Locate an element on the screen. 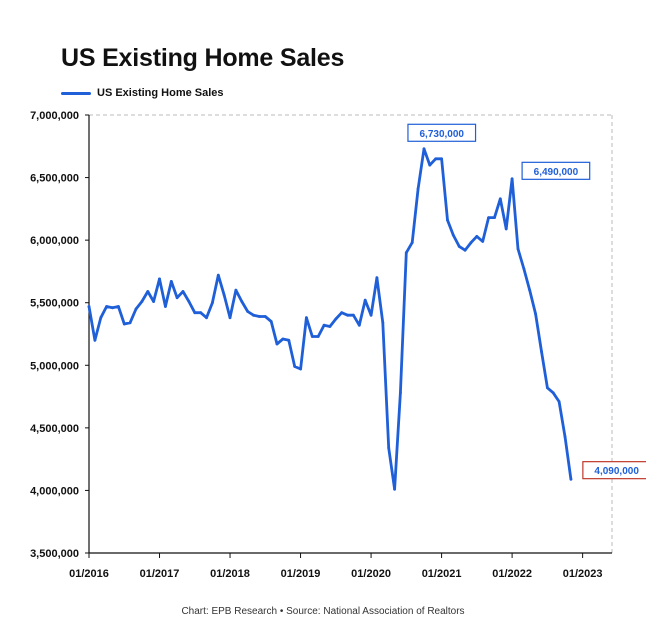 The width and height of the screenshot is (646, 640). y-tick-label: 5,500,000 is located at coordinates (54, 304).